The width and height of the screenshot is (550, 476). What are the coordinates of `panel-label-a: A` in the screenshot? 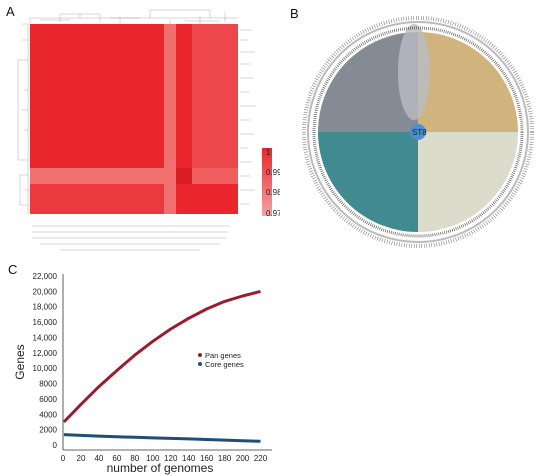 It's located at (10, 11).